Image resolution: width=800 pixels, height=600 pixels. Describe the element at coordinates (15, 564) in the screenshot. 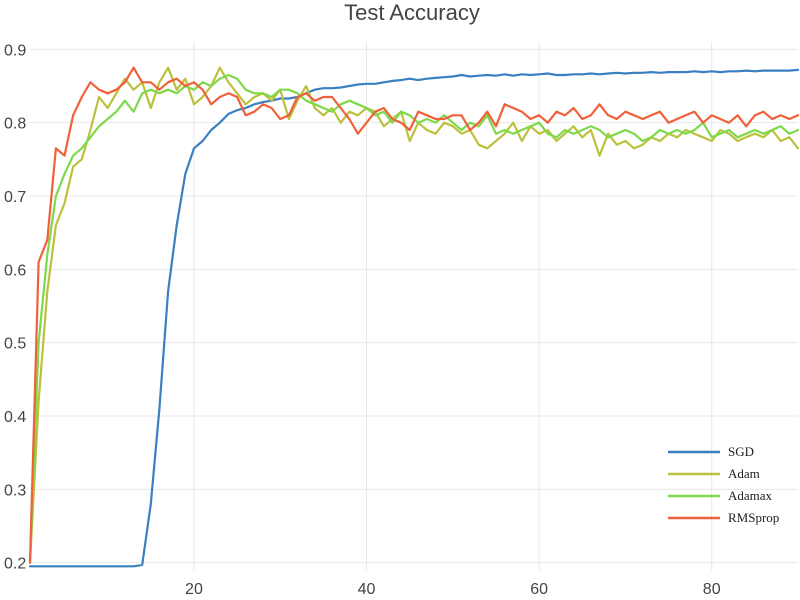

I see `y-tick-label: 0.2` at that location.